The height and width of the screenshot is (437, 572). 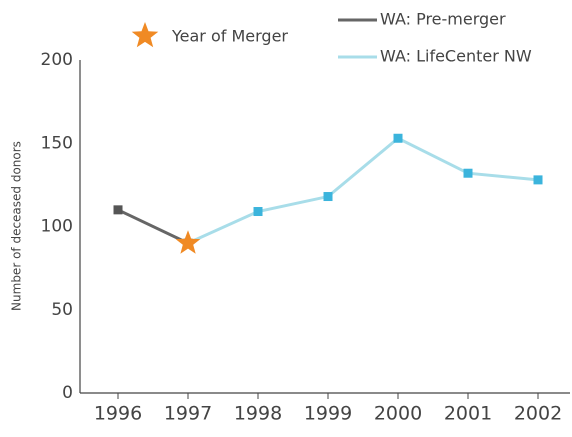 What do you see at coordinates (443, 19) in the screenshot?
I see `legend-label: WA: Pre-merger` at bounding box center [443, 19].